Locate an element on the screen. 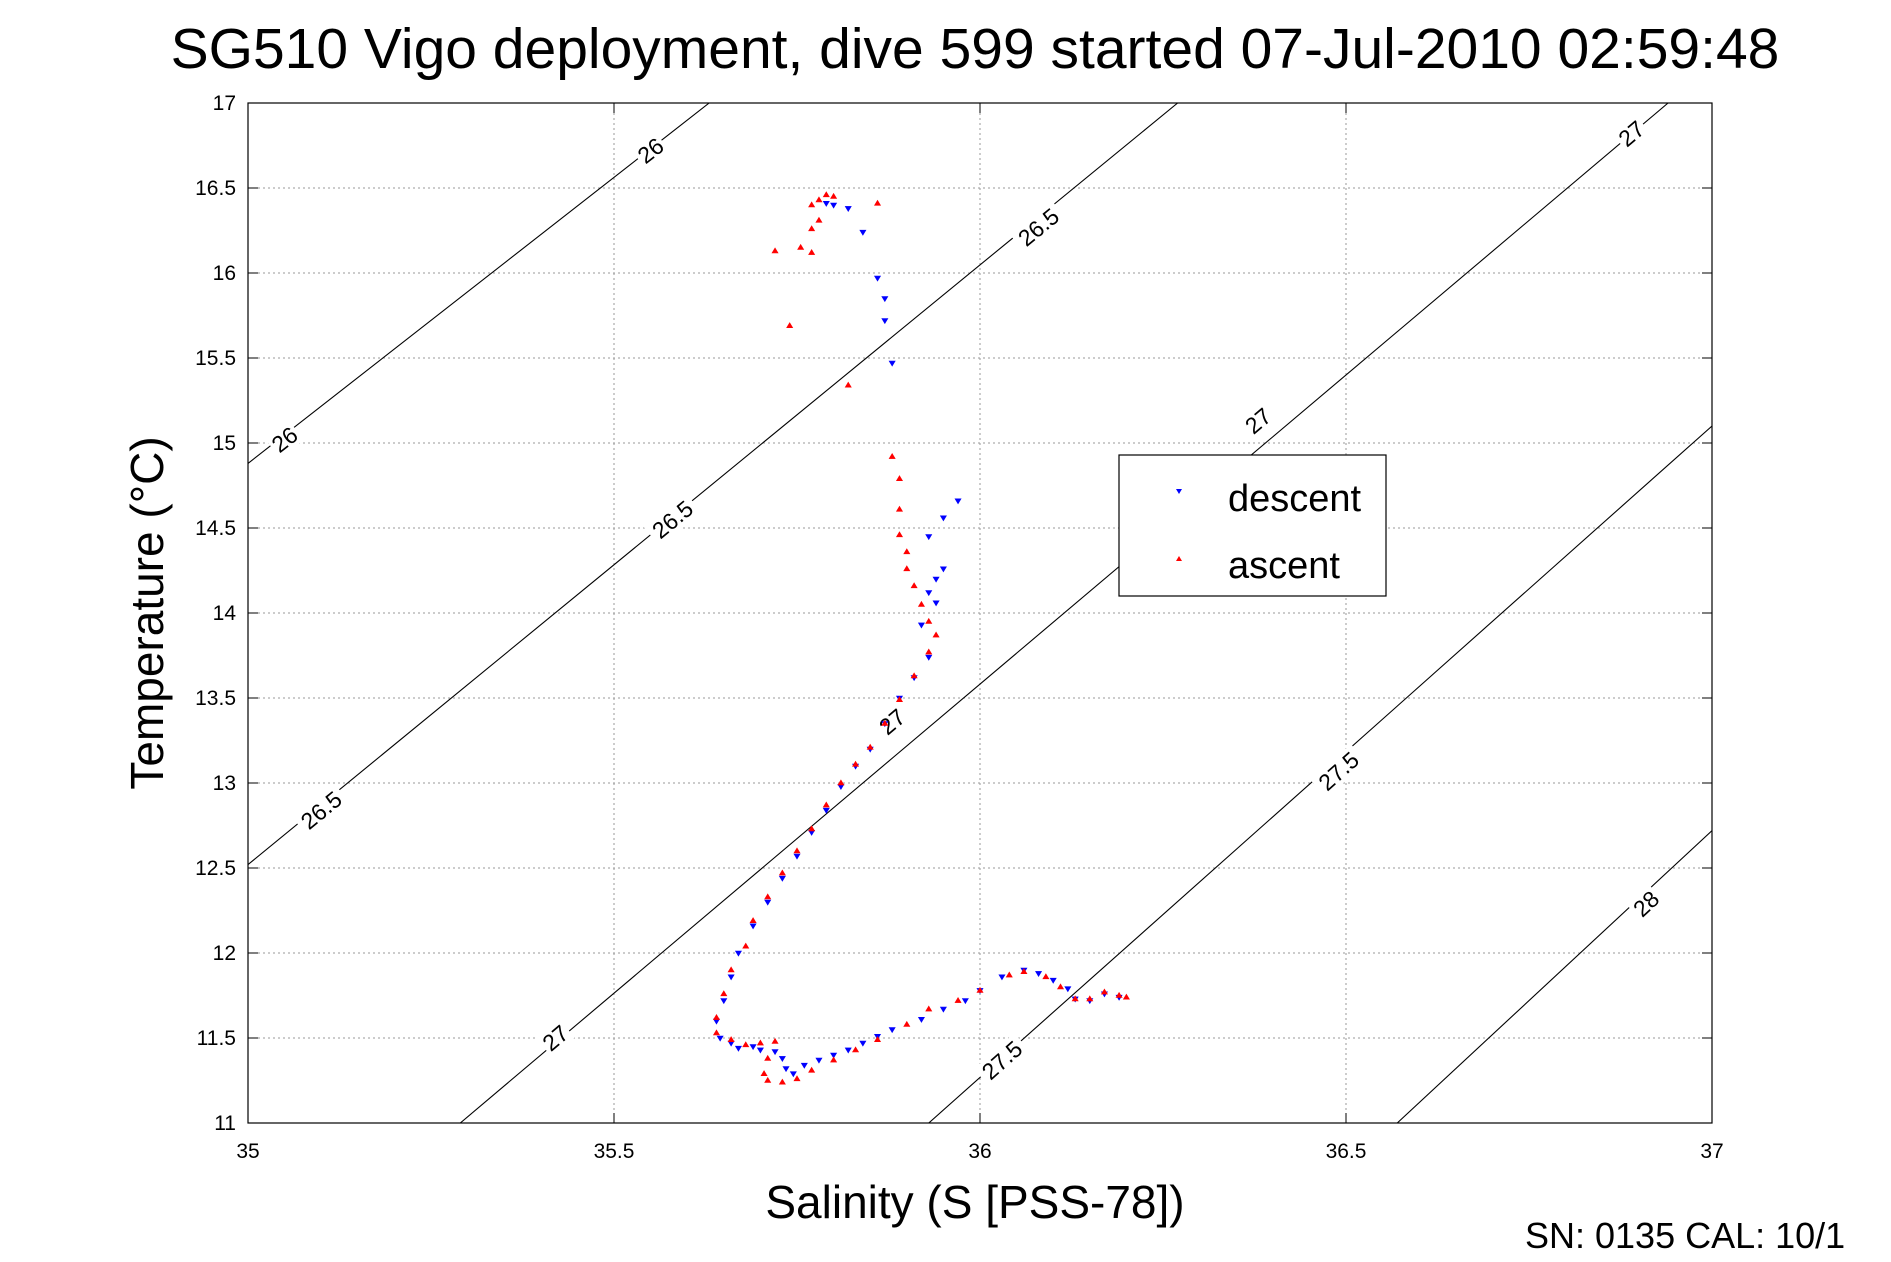 The height and width of the screenshot is (1262, 1891). y-tick-label: 16 is located at coordinates (224, 273).